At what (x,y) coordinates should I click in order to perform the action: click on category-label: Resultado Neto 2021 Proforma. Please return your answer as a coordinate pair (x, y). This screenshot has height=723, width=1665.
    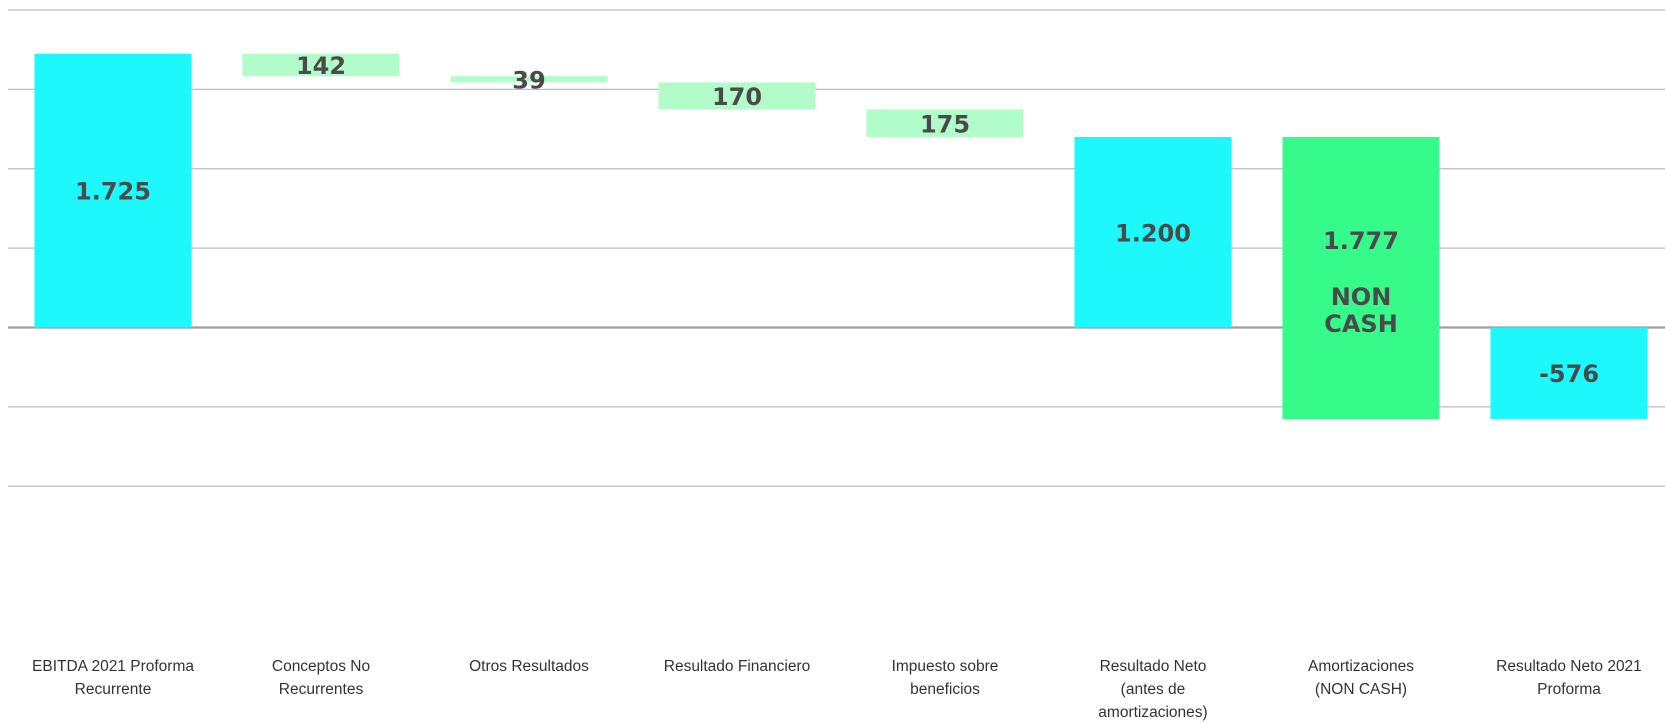
    Looking at the image, I should click on (1569, 678).